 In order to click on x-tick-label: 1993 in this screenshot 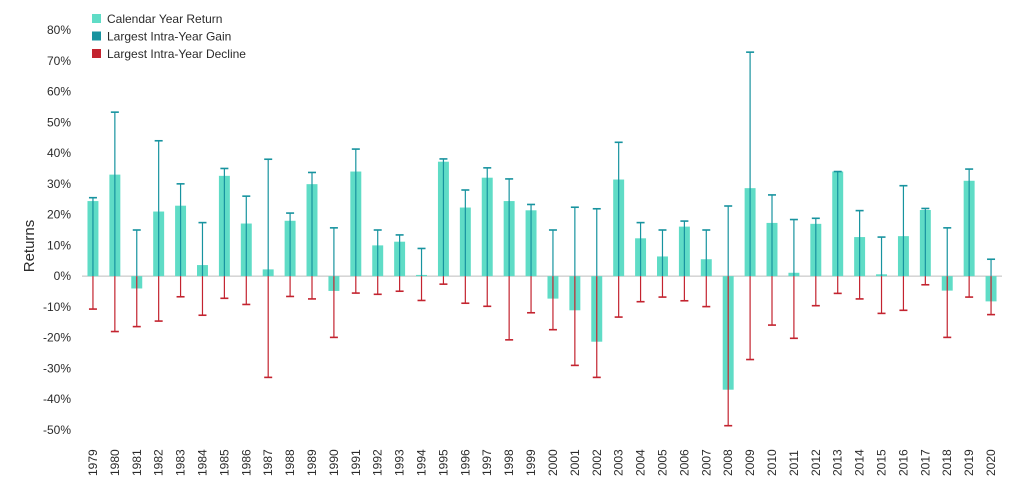, I will do `click(400, 462)`.